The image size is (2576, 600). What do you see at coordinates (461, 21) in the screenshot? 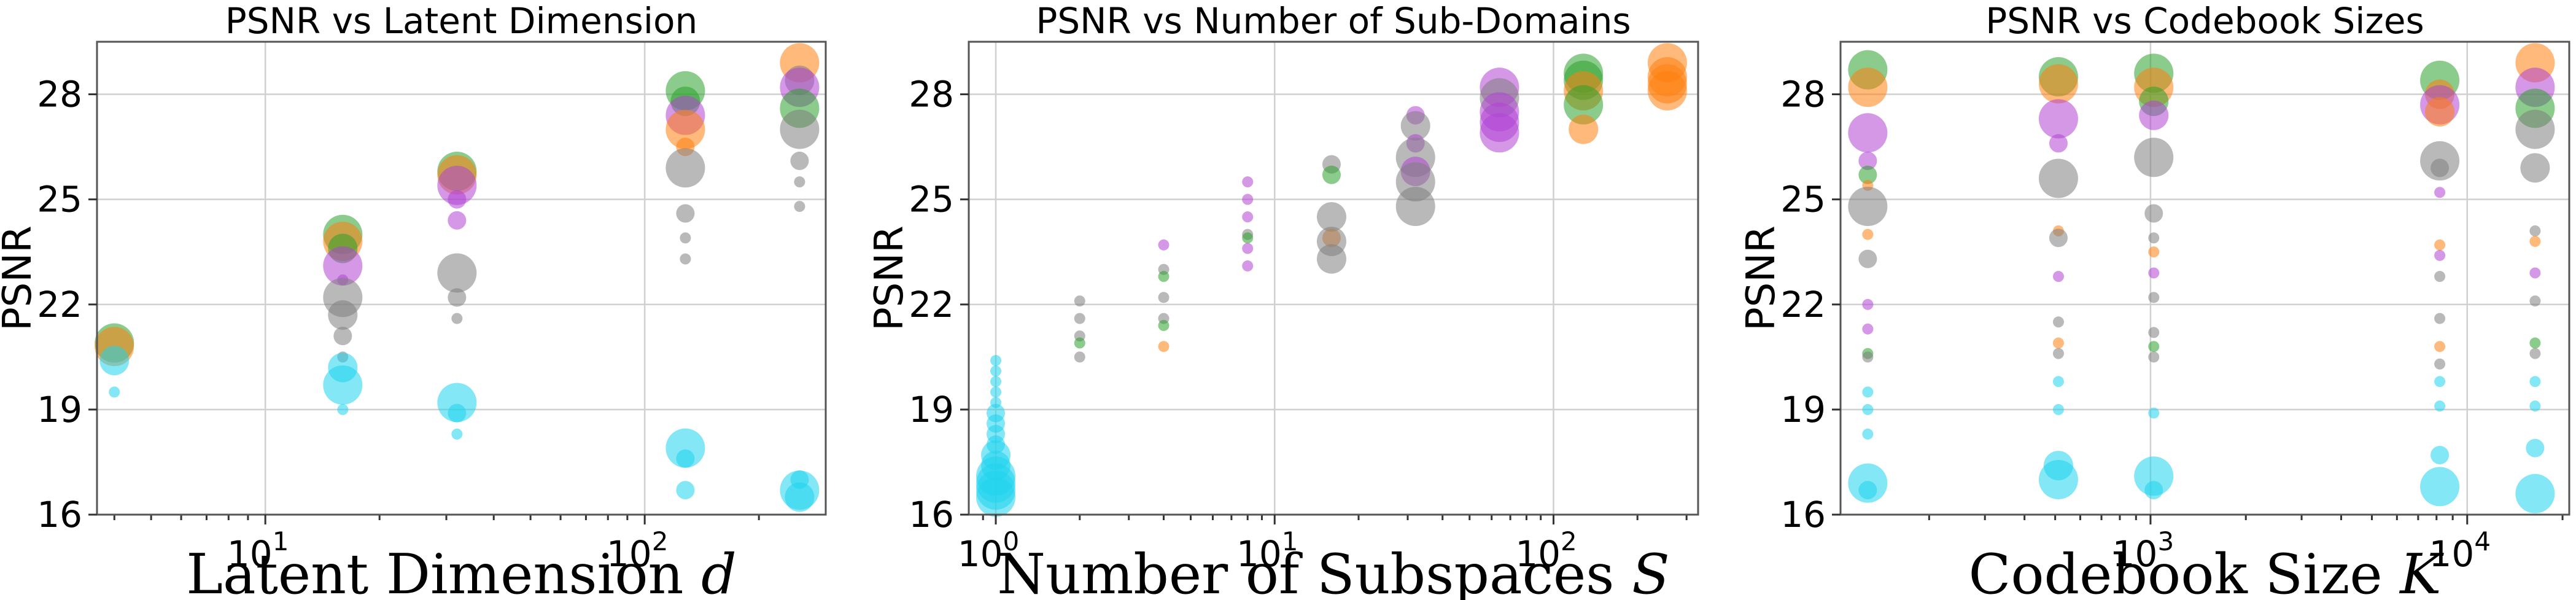
I see `chart-title: PSNR vs Latent Dimension` at bounding box center [461, 21].